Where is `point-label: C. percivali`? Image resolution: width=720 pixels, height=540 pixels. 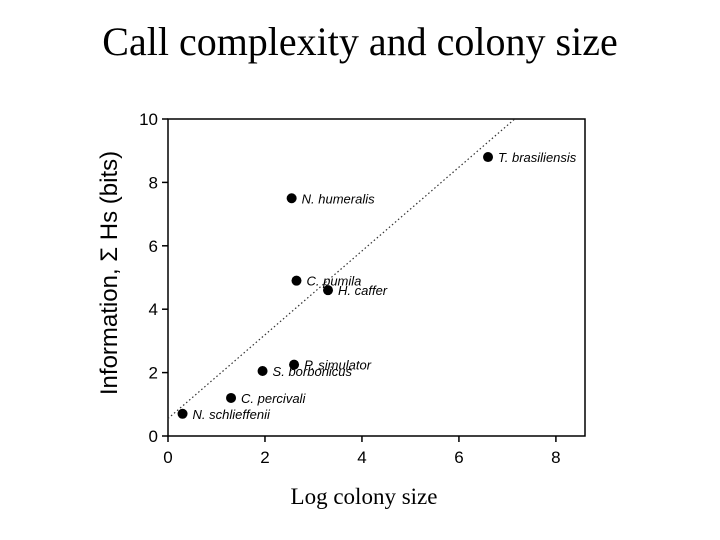
point-label: C. percivali is located at coordinates (273, 398).